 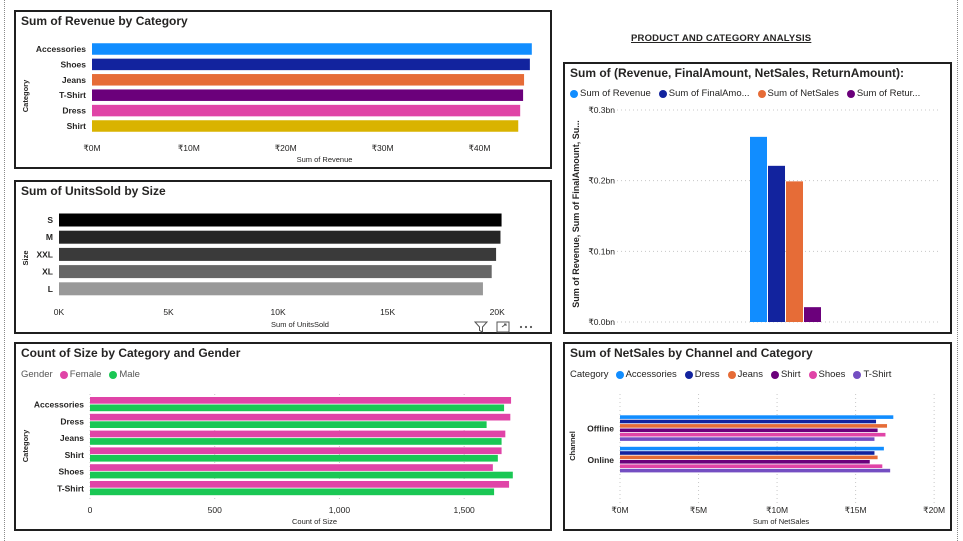 I want to click on legend-item: Male, so click(x=124, y=374).